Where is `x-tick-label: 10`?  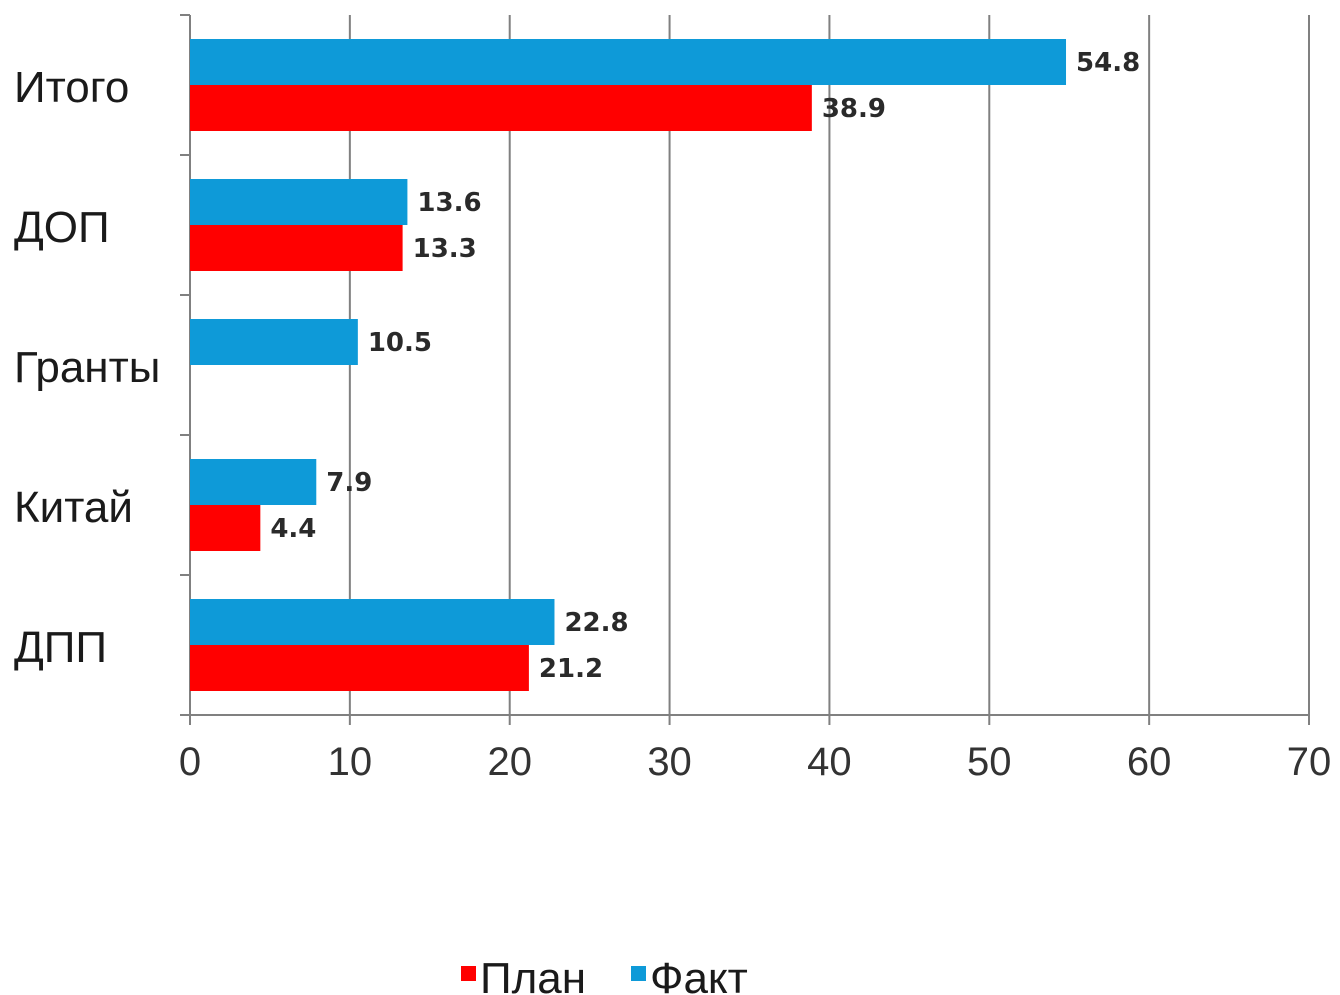 x-tick-label: 10 is located at coordinates (350, 762).